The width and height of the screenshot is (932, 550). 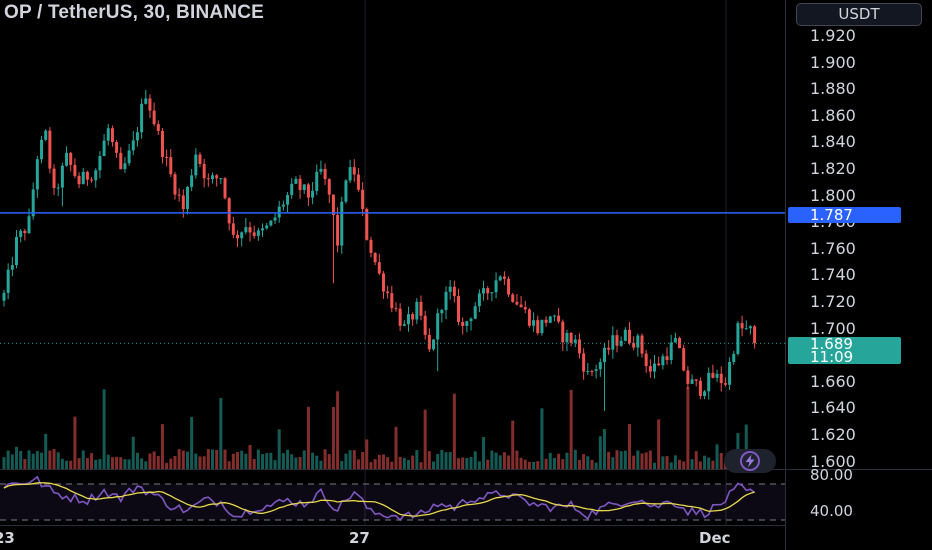 What do you see at coordinates (750, 461) in the screenshot?
I see `alert-button` at bounding box center [750, 461].